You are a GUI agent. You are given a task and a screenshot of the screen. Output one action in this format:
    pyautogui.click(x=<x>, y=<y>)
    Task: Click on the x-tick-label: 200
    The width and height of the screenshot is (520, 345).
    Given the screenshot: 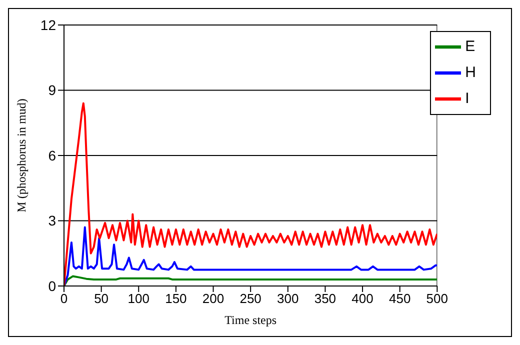 What is the action you would take?
    pyautogui.click(x=213, y=298)
    